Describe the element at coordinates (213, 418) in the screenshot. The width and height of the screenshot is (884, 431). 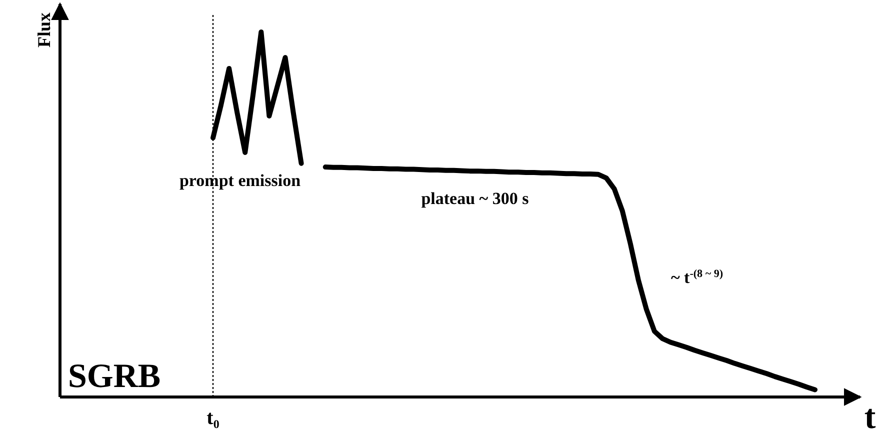
I see `text: t₀` at that location.